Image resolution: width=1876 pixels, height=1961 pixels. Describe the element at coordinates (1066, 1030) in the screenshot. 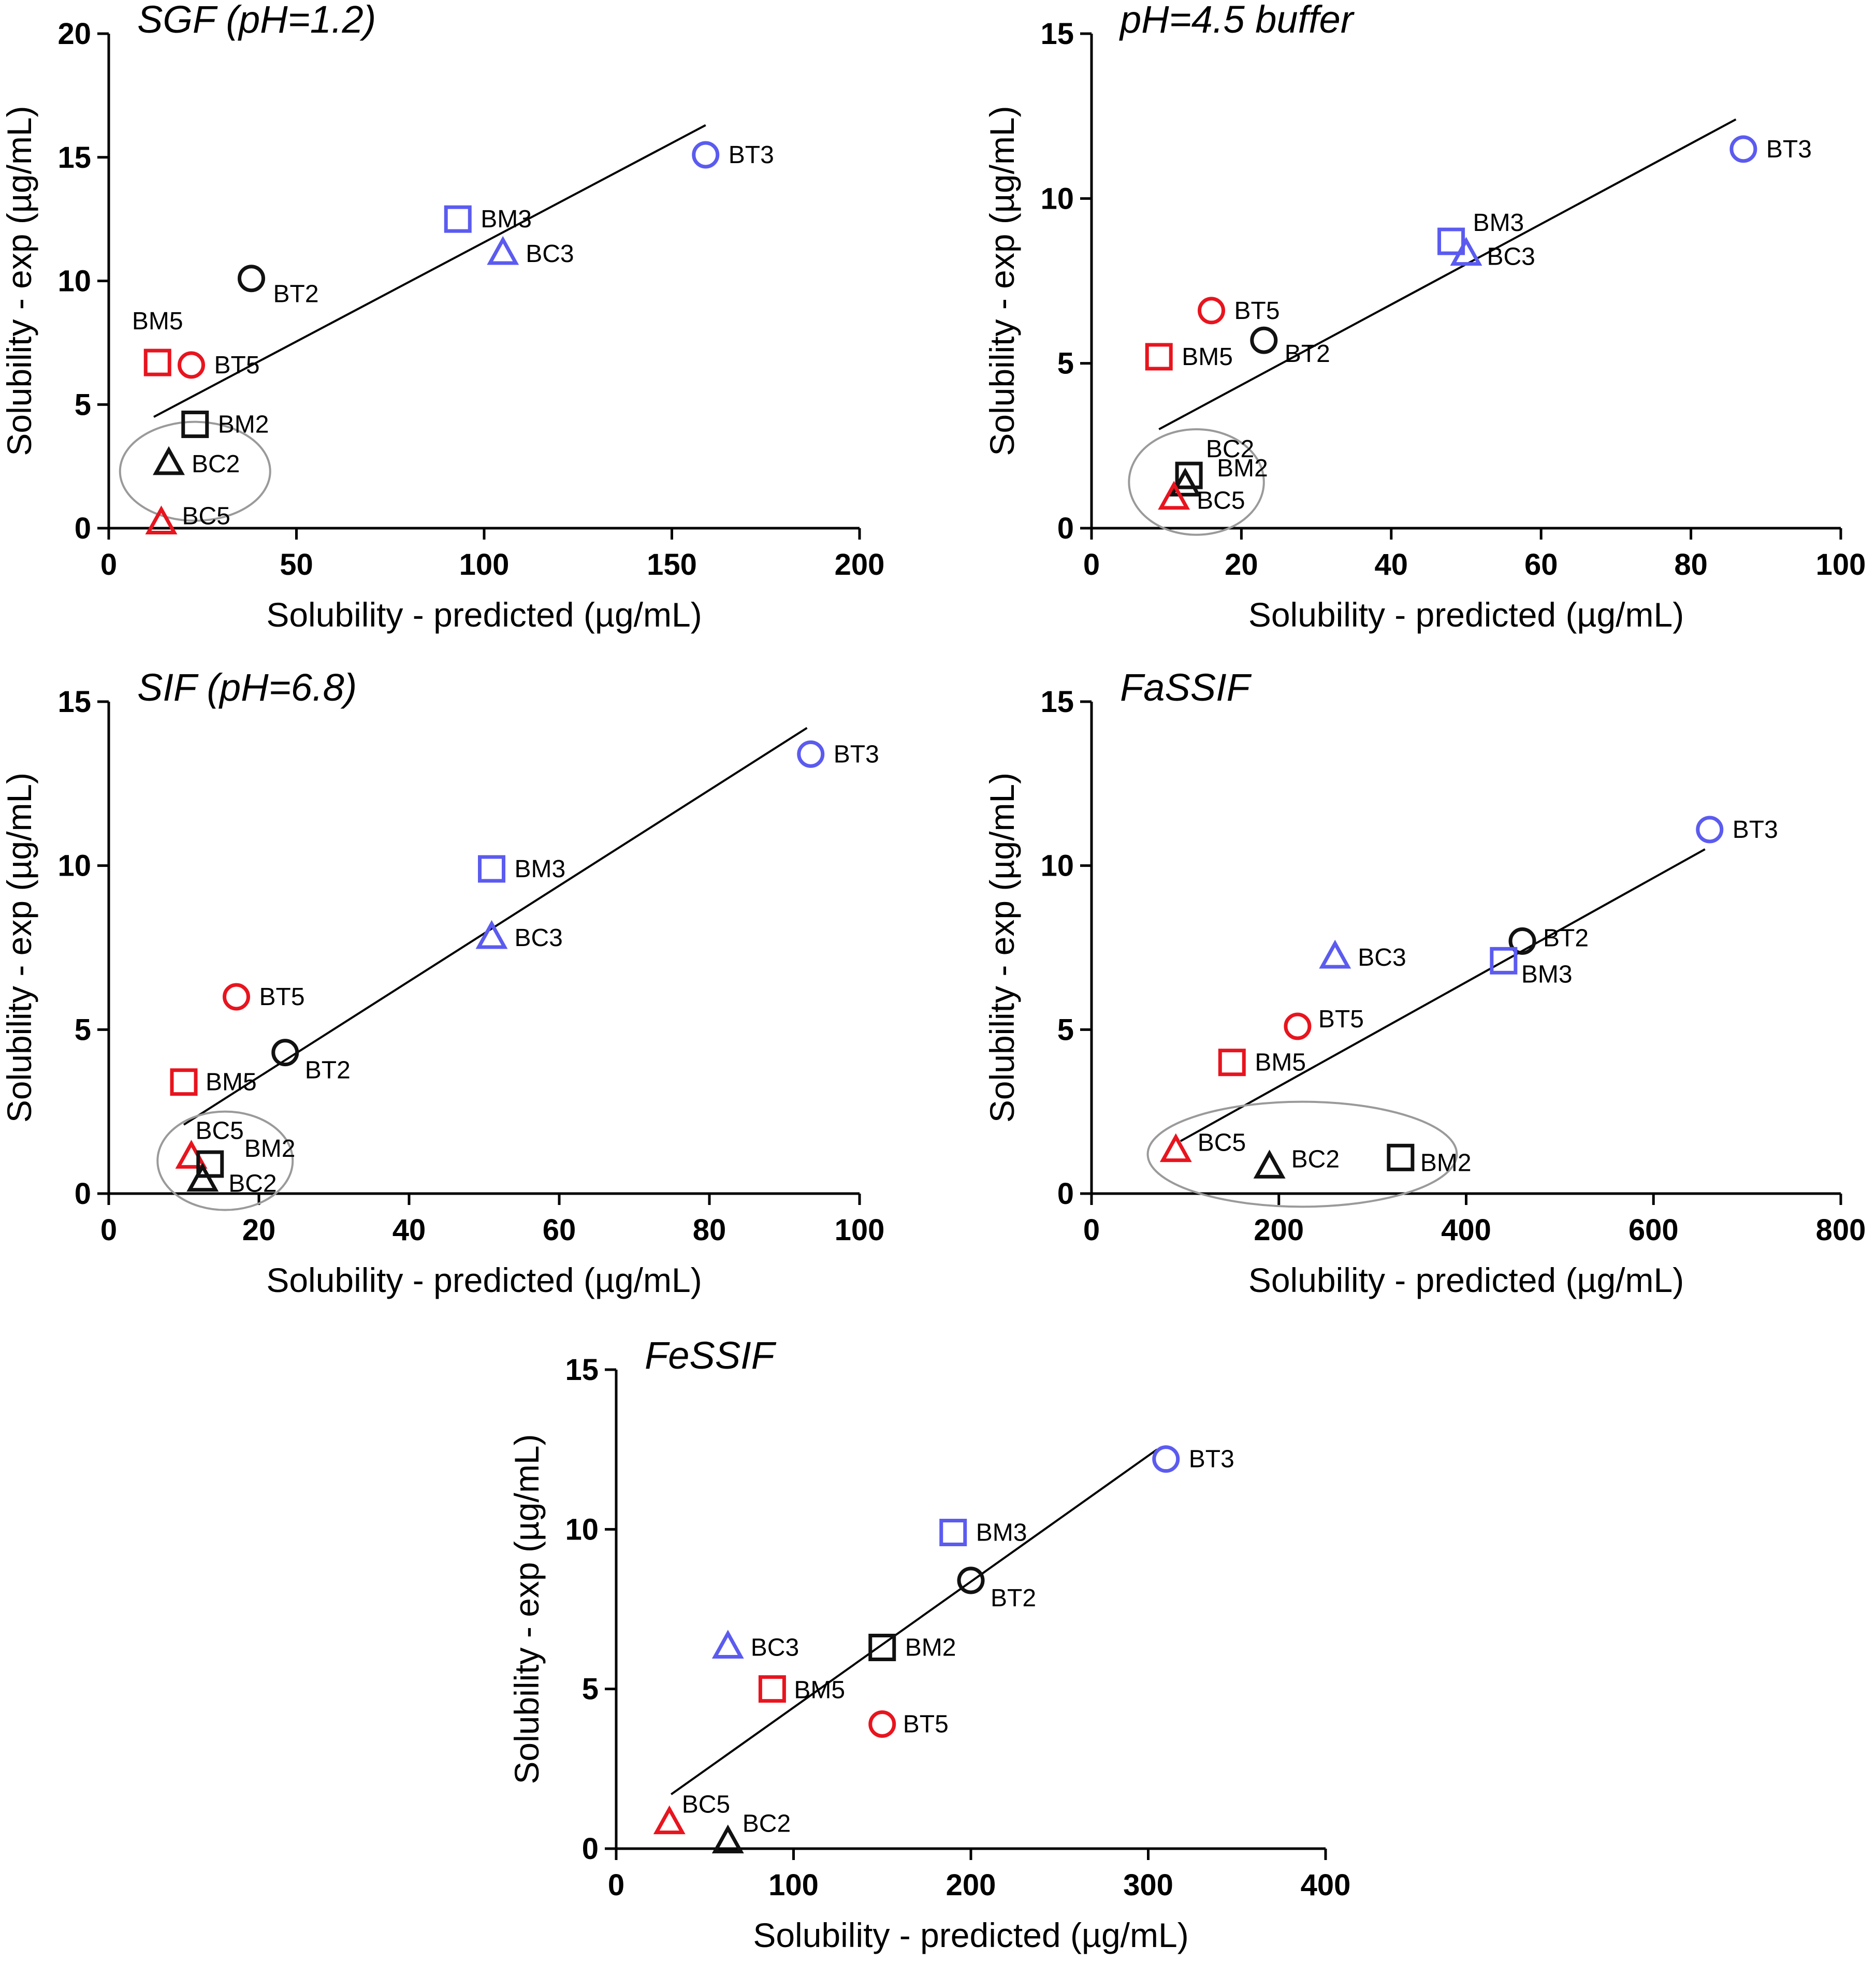

I see `y-tick-label: 5` at that location.